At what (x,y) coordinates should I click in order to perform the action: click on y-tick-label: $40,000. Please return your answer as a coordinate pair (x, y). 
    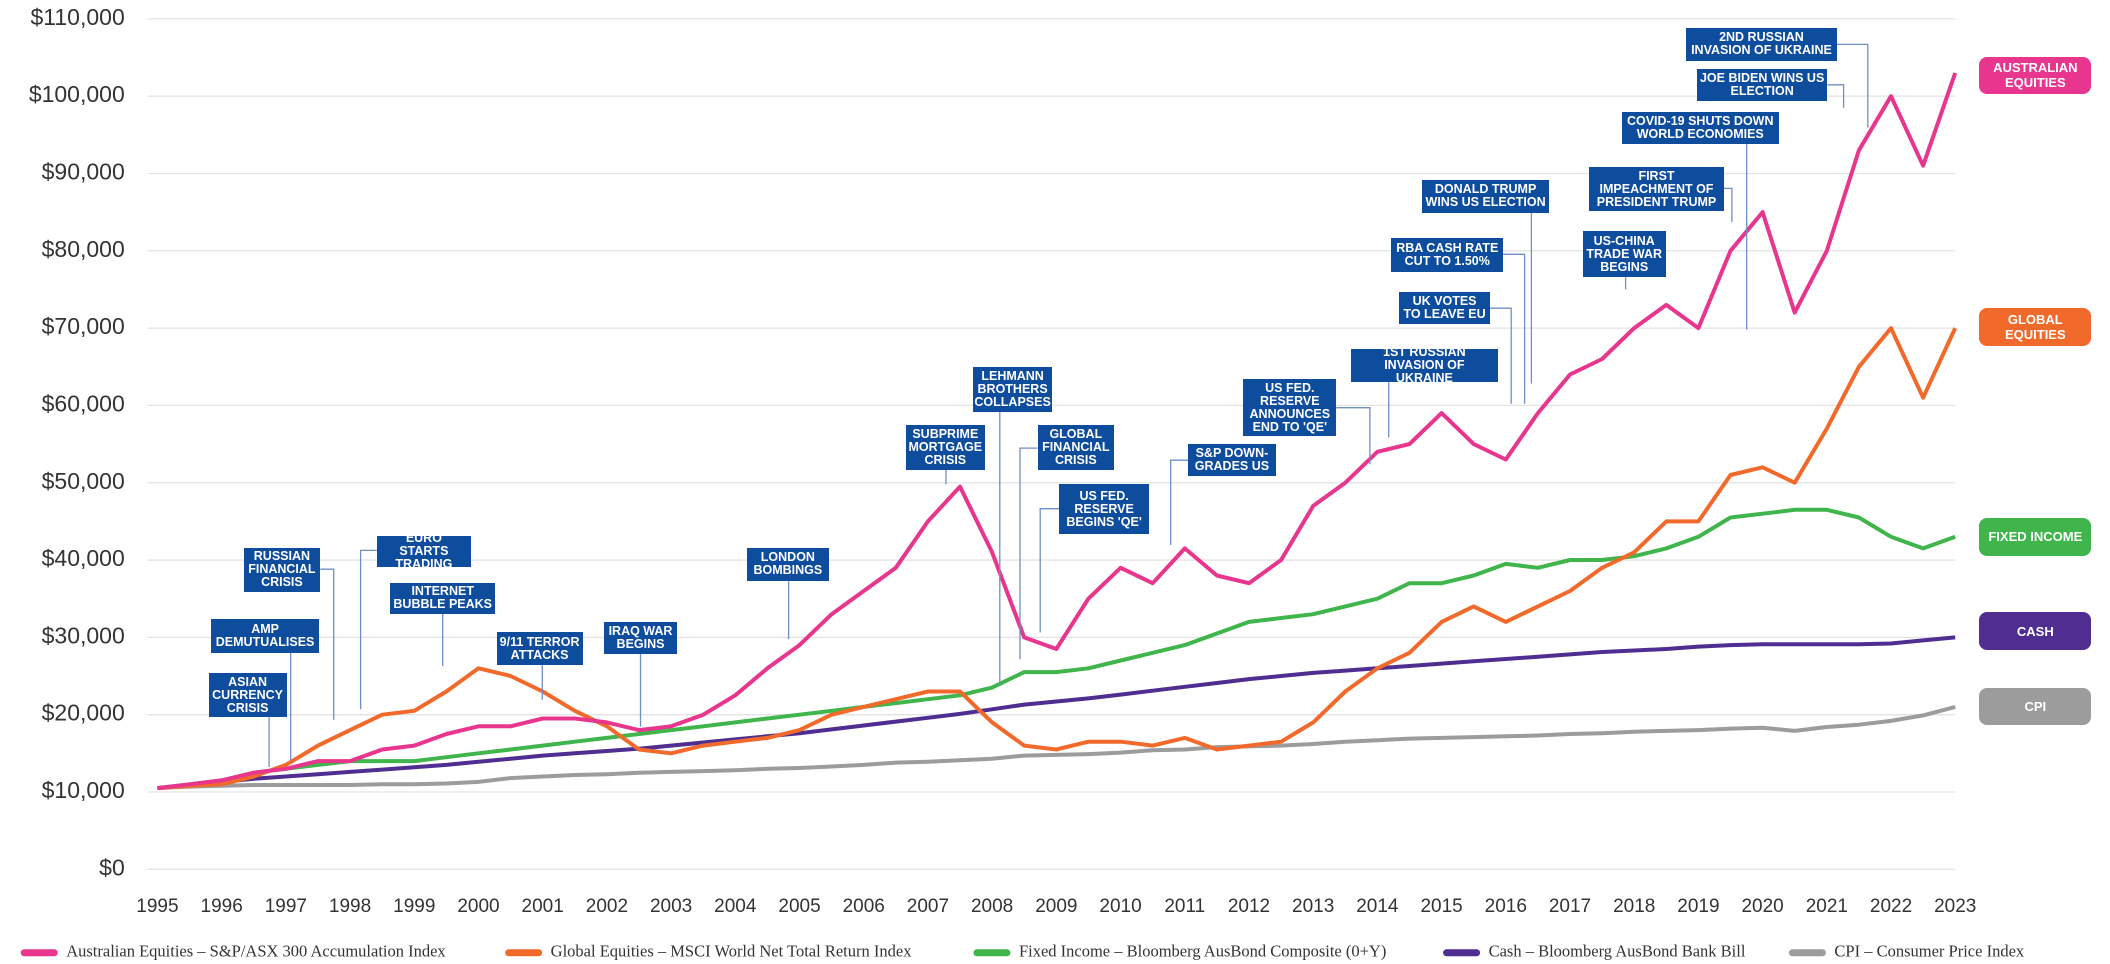
    Looking at the image, I should click on (83, 558).